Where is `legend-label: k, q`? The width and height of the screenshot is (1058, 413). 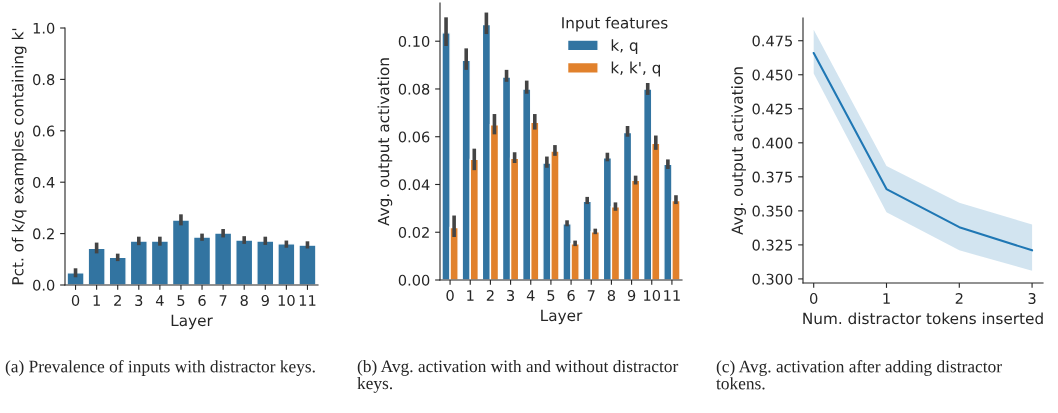
legend-label: k, q is located at coordinates (624, 46).